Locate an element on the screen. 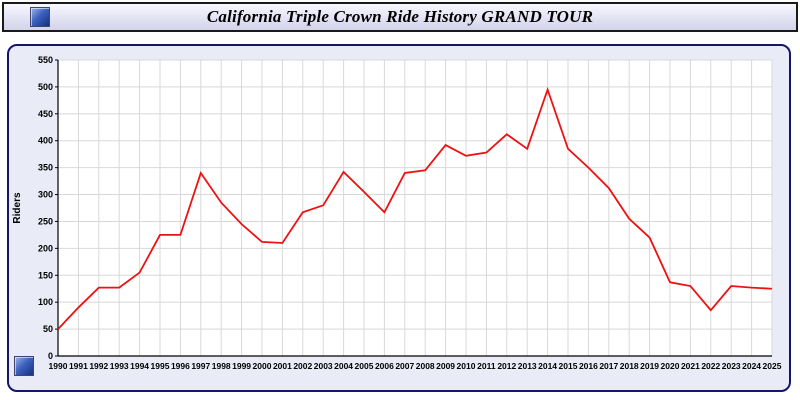 This screenshot has width=800, height=400. svg-text: 2024 is located at coordinates (751, 366).